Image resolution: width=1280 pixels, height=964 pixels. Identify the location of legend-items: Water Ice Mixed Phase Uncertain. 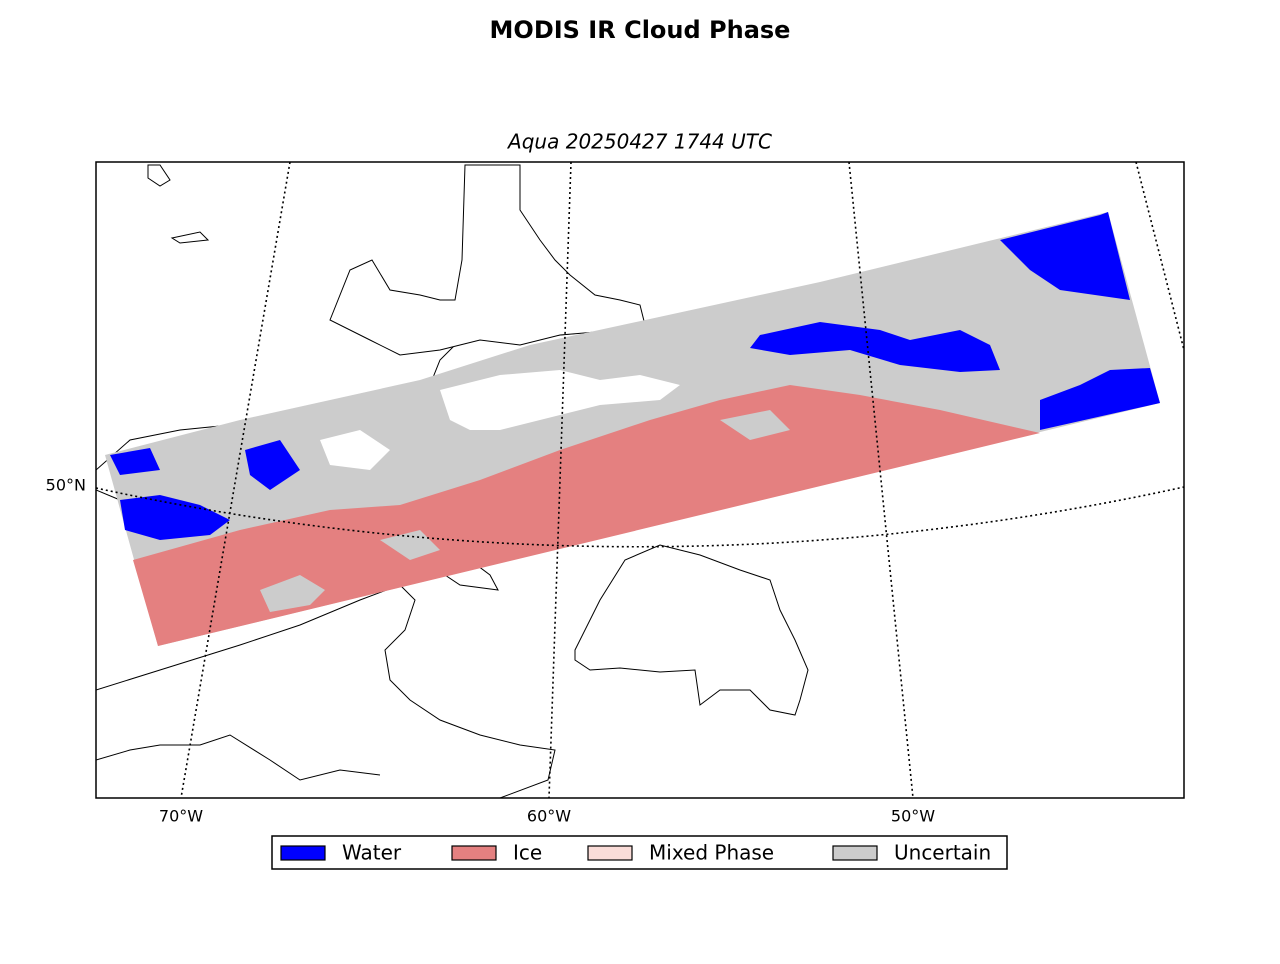
(635, 853).